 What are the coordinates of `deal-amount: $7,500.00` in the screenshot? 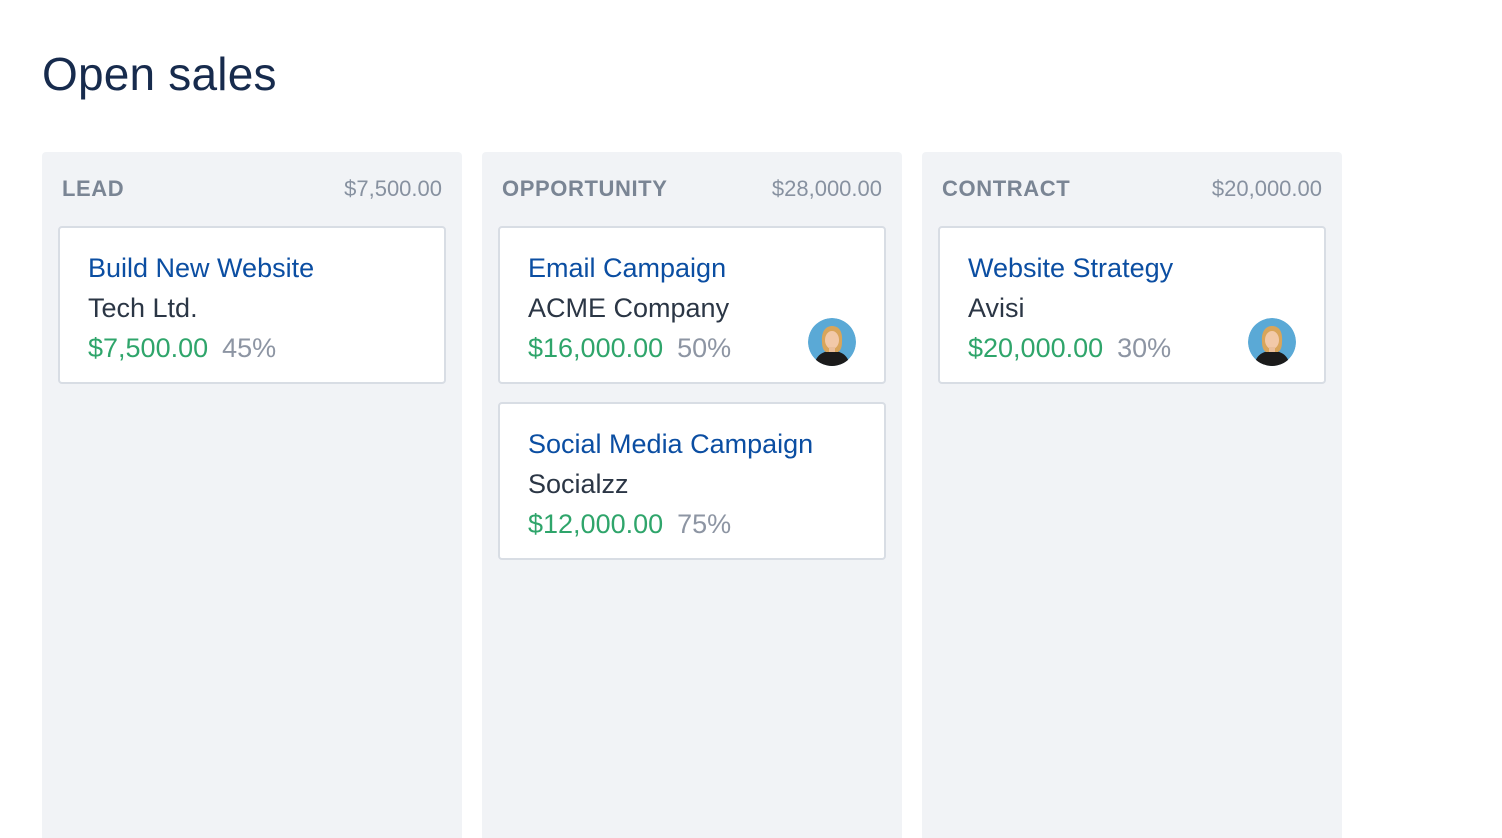 It's located at (148, 348).